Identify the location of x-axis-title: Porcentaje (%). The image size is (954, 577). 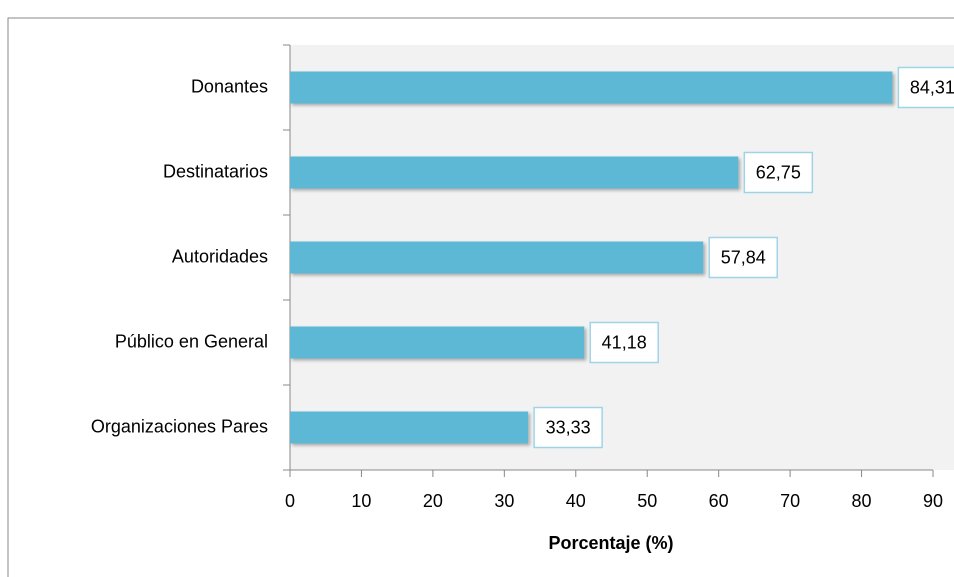
(610, 543).